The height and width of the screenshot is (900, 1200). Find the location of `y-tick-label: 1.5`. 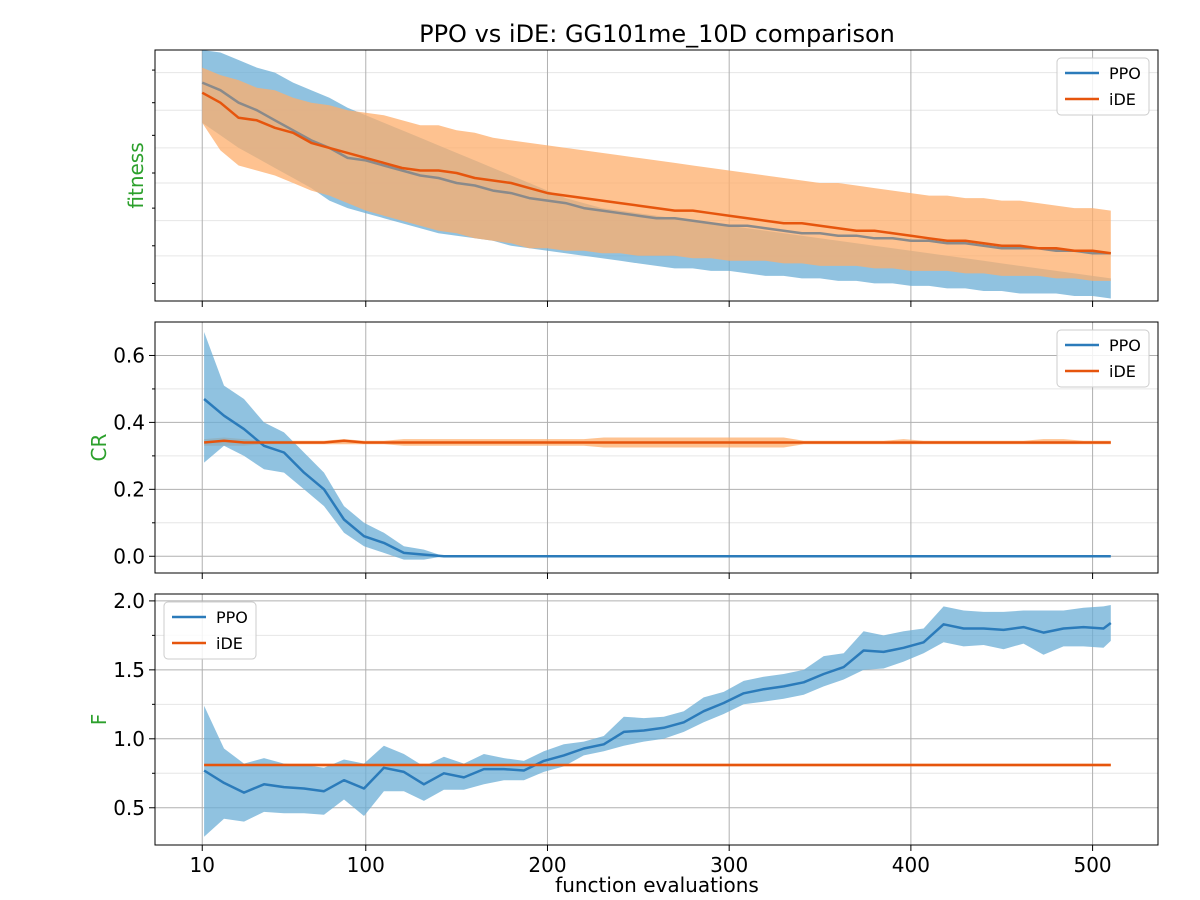

y-tick-label: 1.5 is located at coordinates (129, 670).